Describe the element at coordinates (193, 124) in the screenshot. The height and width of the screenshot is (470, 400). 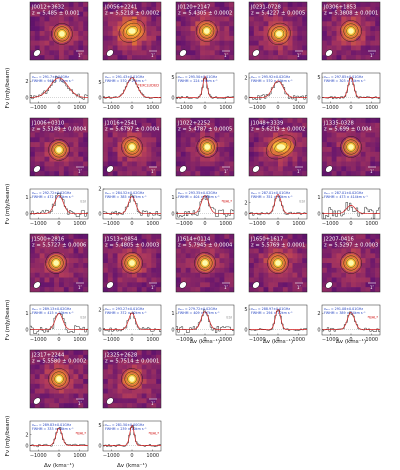
I see `quasar-name: J1022+2252` at that location.